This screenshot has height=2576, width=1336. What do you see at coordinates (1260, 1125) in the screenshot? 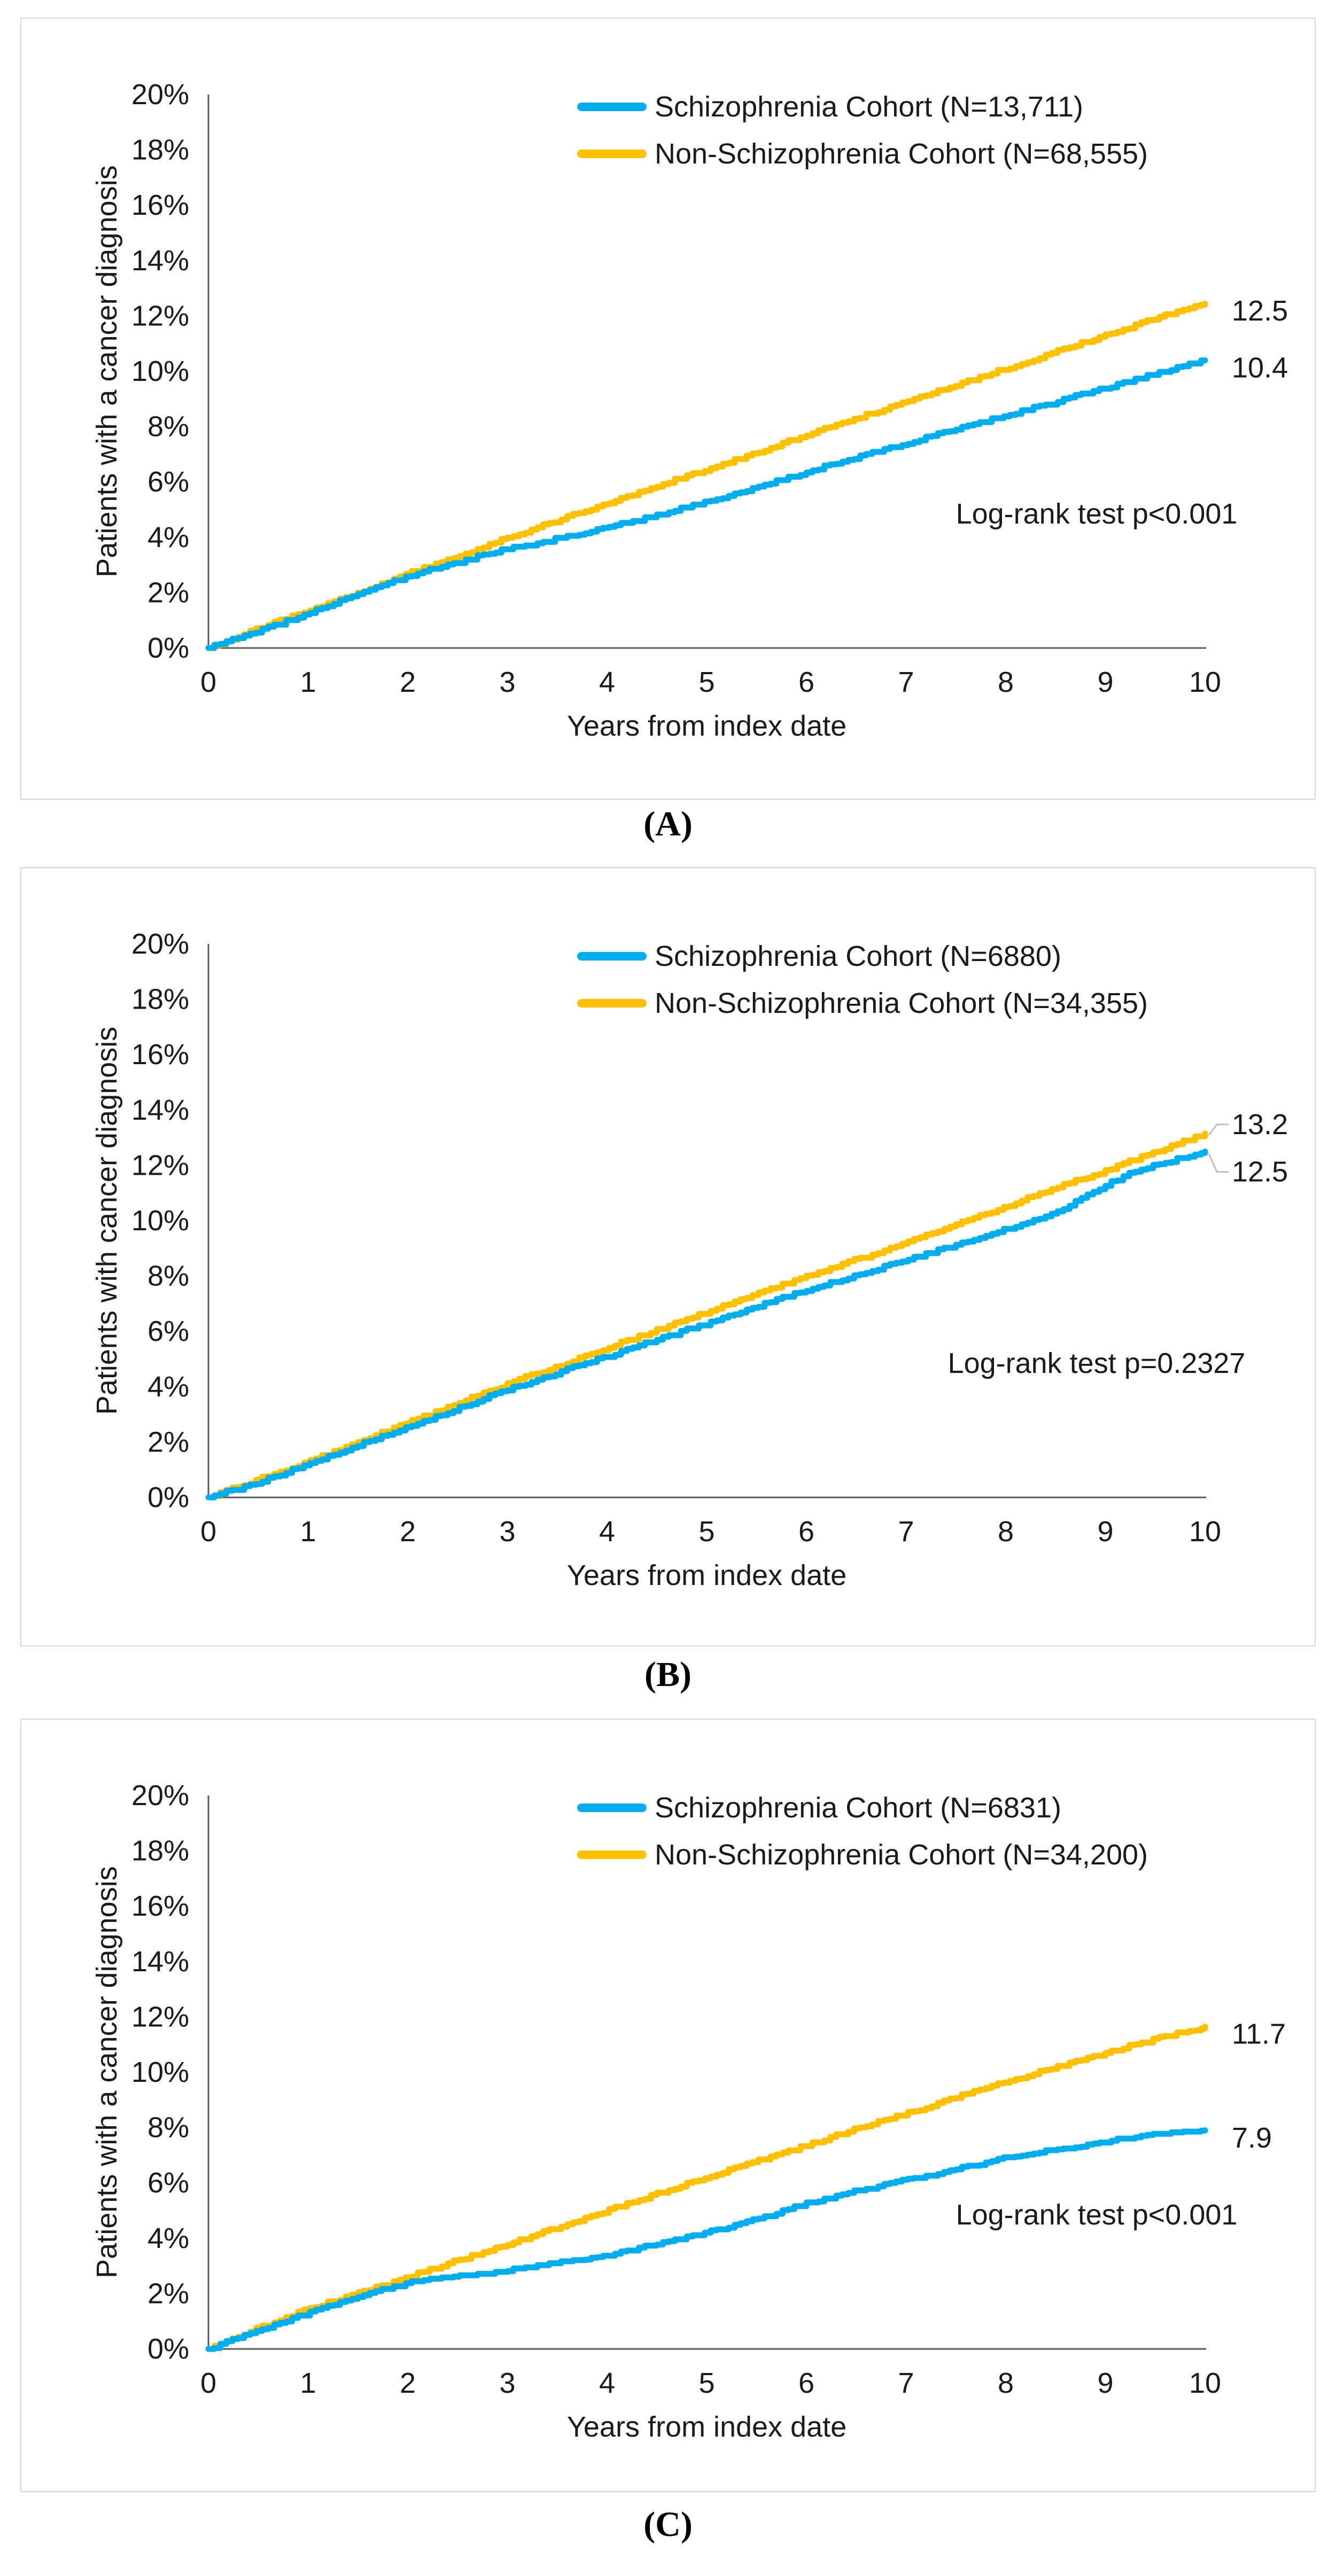
I see `end-label-non-schizophrenia: 13.2` at bounding box center [1260, 1125].